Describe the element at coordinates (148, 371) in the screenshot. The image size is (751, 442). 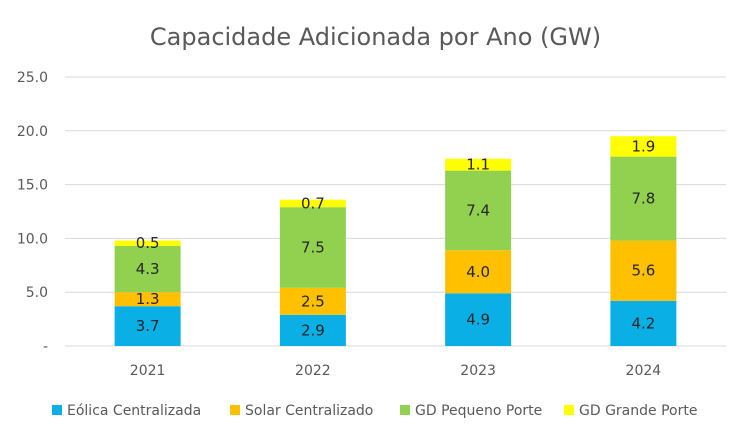
I see `x-tick-label: 2021` at that location.